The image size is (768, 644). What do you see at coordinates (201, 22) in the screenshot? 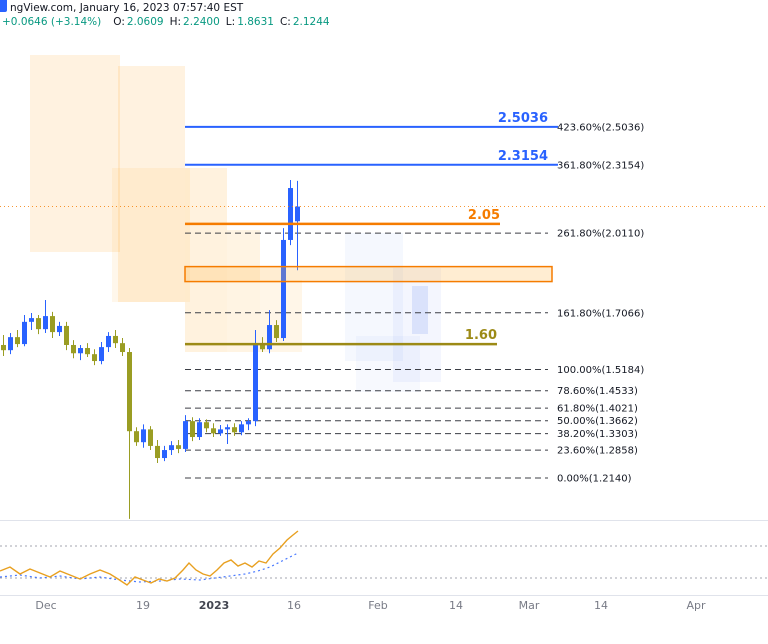
I see `ohlc-value: 2.2400` at bounding box center [201, 22].